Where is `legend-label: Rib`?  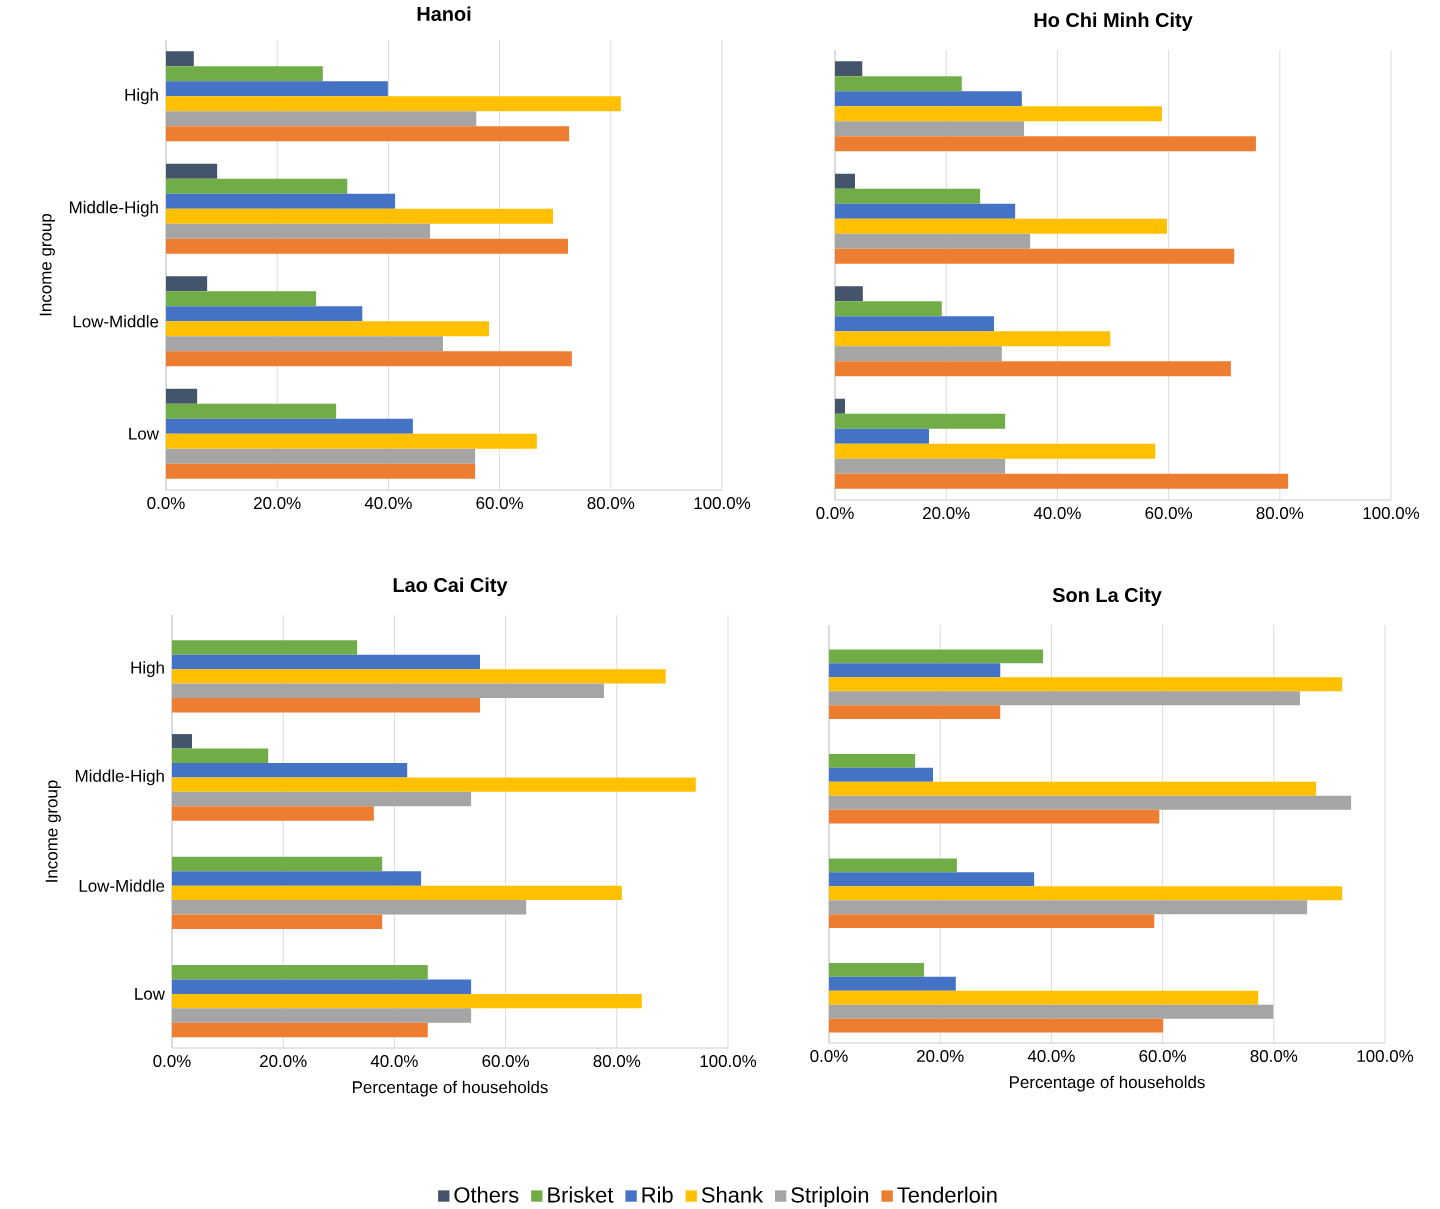
legend-label: Rib is located at coordinates (657, 1194).